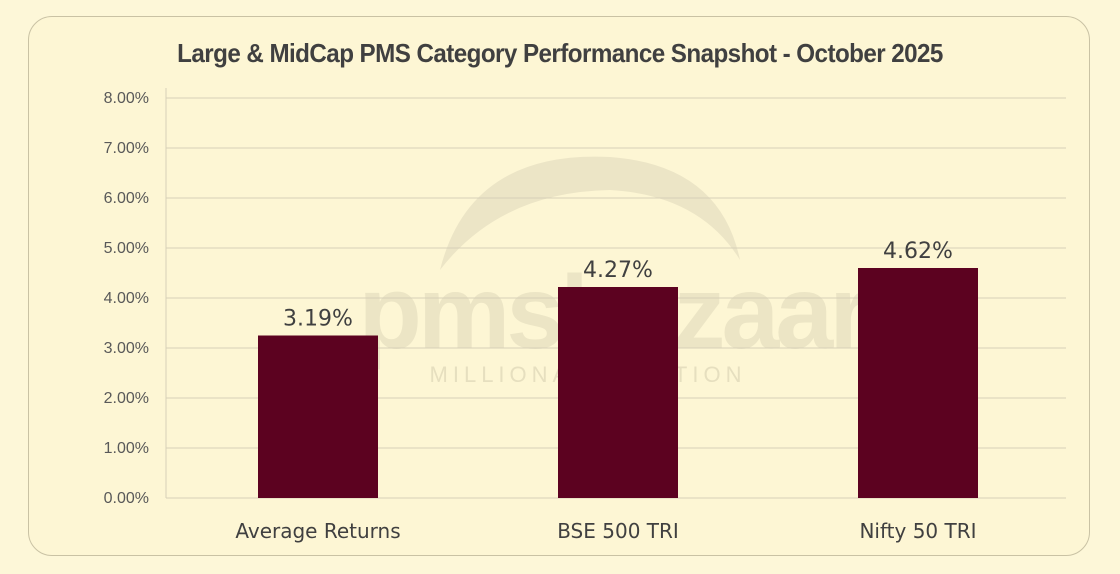 The image size is (1120, 574). Describe the element at coordinates (126, 248) in the screenshot. I see `y-tick-label: 5.00%` at that location.